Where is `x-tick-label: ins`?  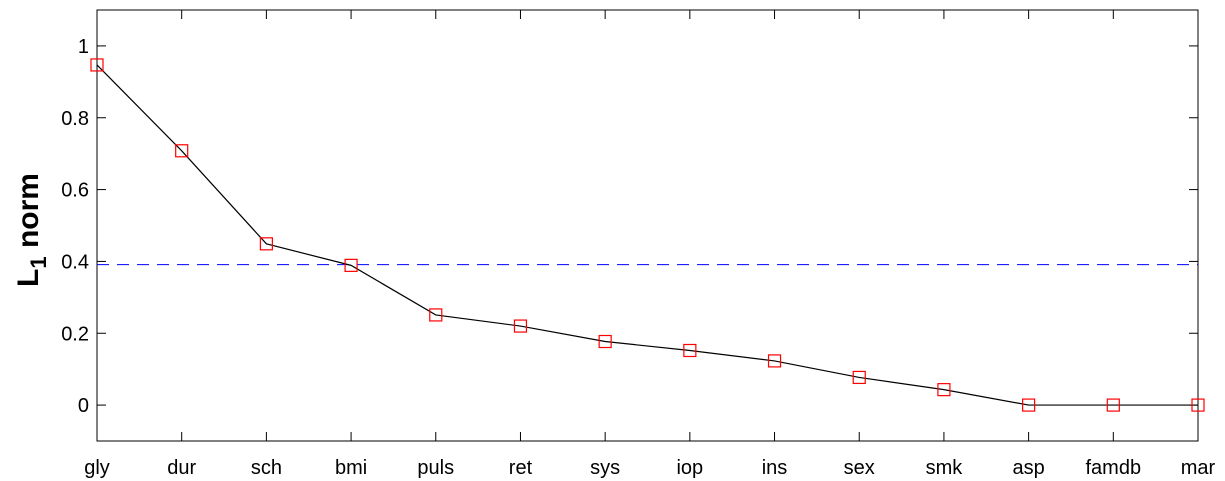 x-tick-label: ins is located at coordinates (775, 468).